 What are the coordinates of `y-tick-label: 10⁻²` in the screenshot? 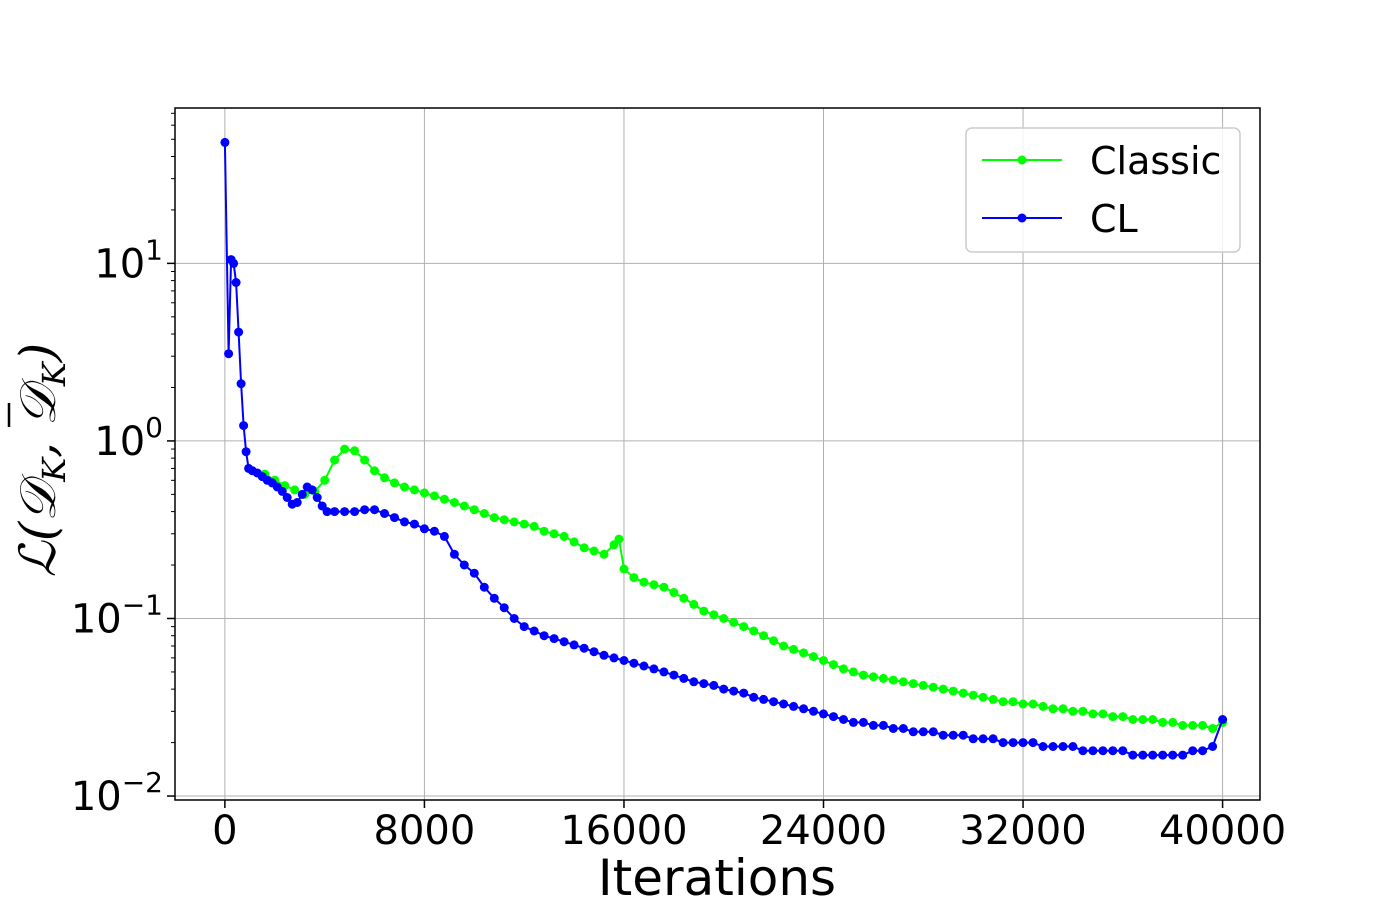 It's located at (117, 793).